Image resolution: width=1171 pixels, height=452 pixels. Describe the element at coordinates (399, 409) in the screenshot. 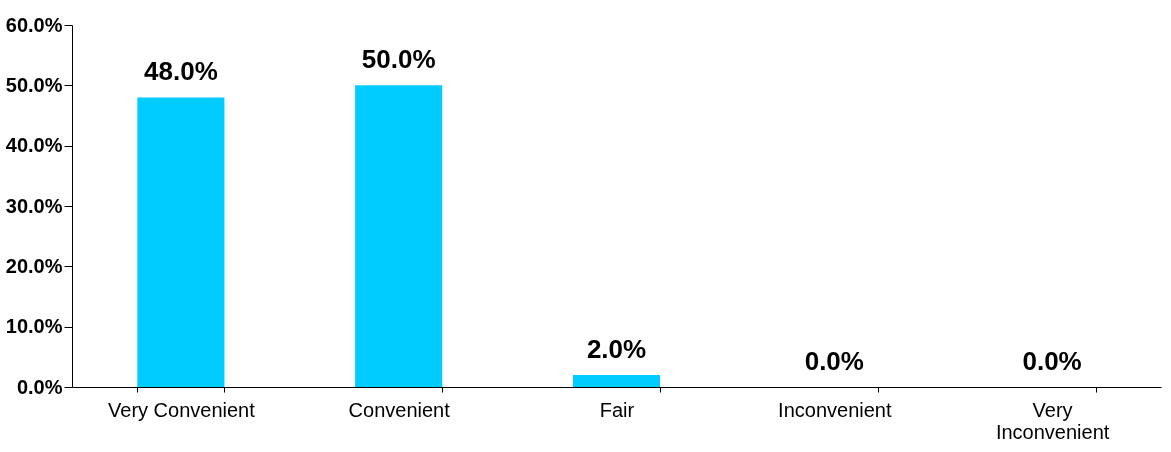

I see `x-tick-label: Convenient` at that location.